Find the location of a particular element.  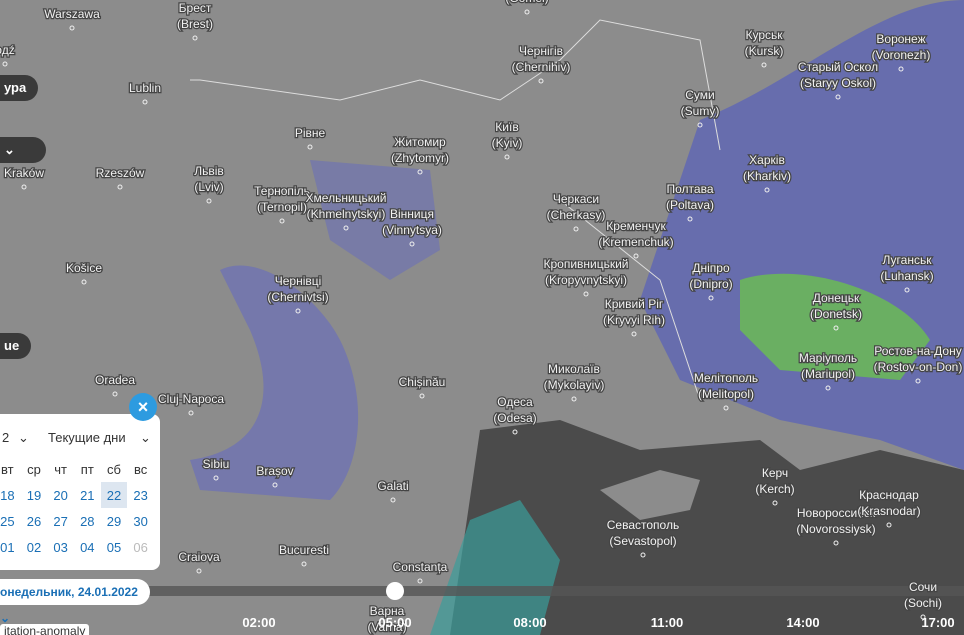

city-label: Дніпро is located at coordinates (711, 268).